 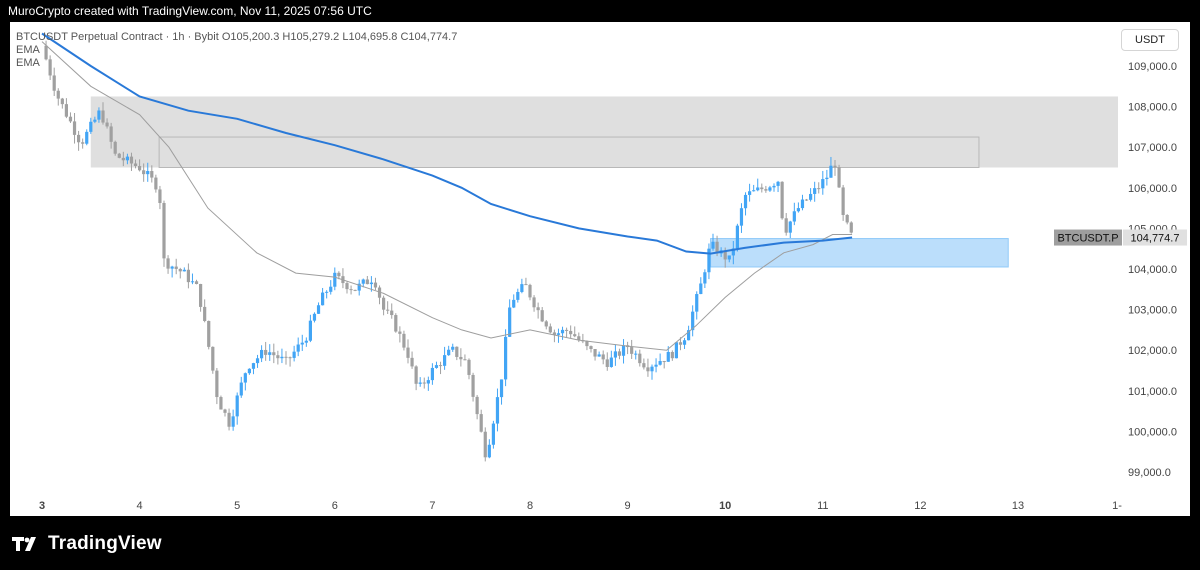 What do you see at coordinates (1152, 432) in the screenshot?
I see `price-tick-label: 100,000.0` at bounding box center [1152, 432].